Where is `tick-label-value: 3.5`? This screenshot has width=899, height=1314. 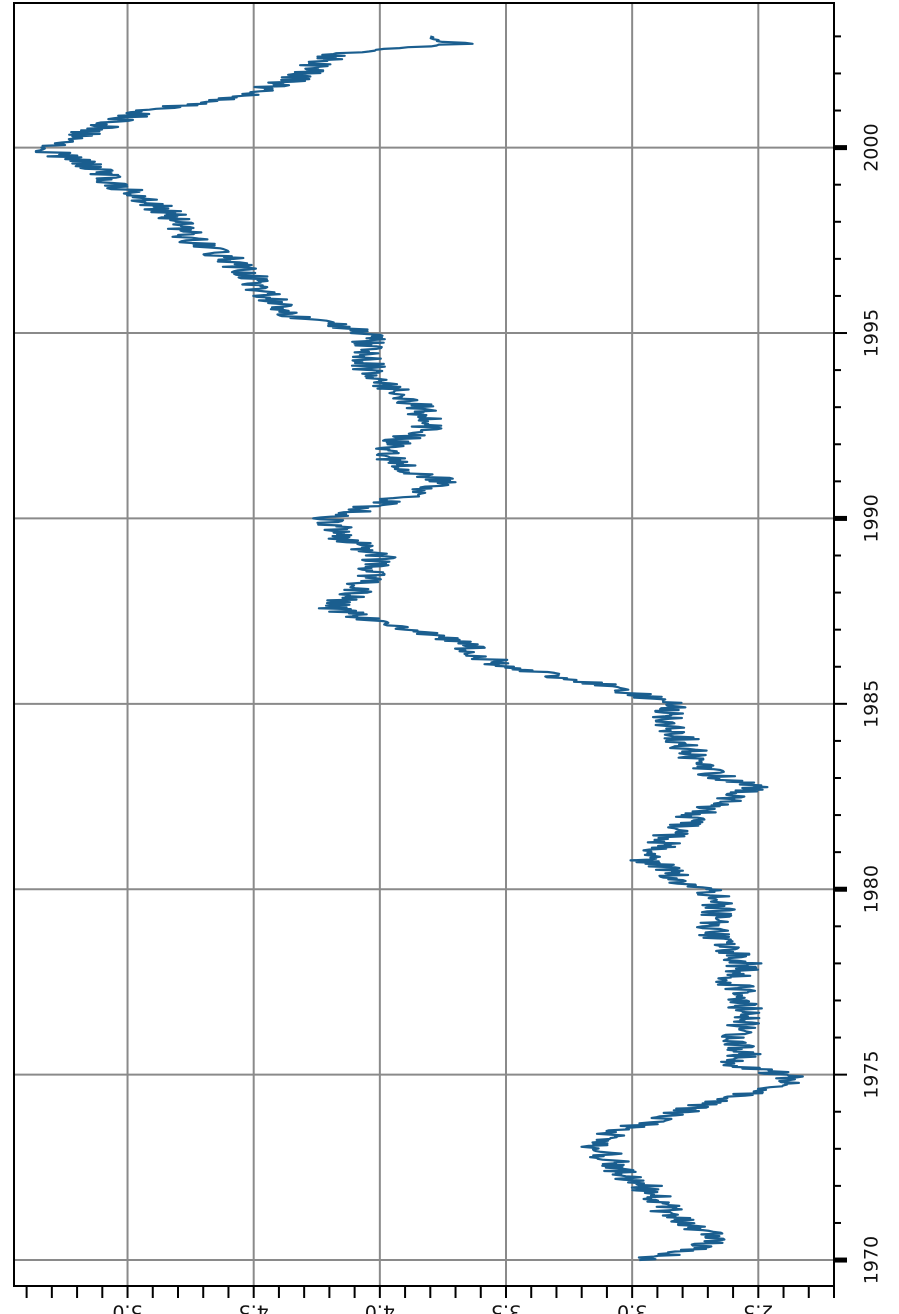 tick-label-value: 3.5 is located at coordinates (506, 1307).